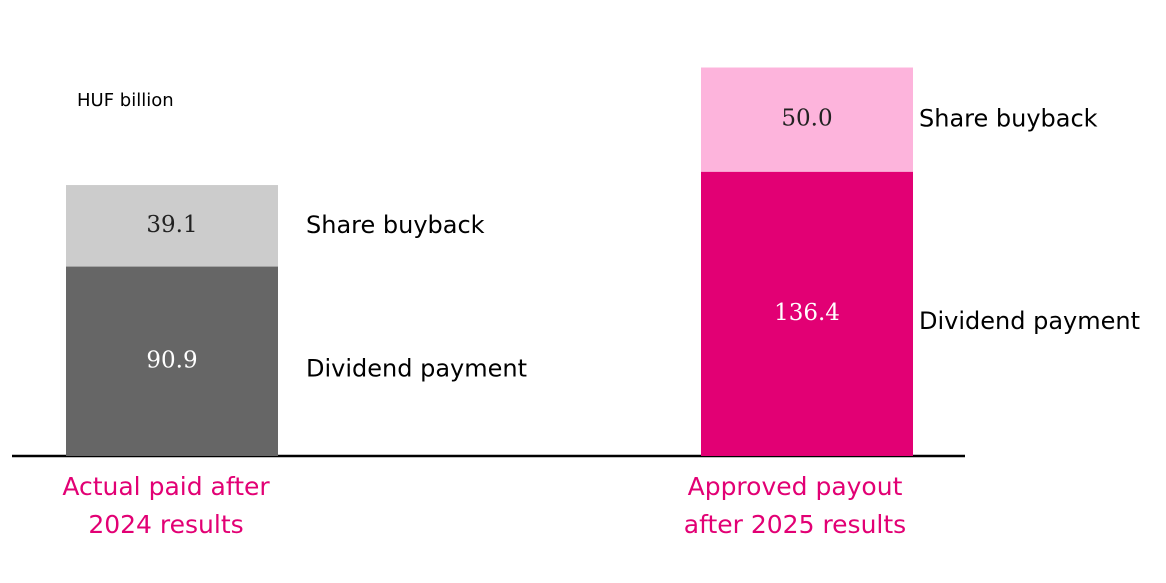  I want to click on x-tick-label: 2024 results, so click(165, 524).